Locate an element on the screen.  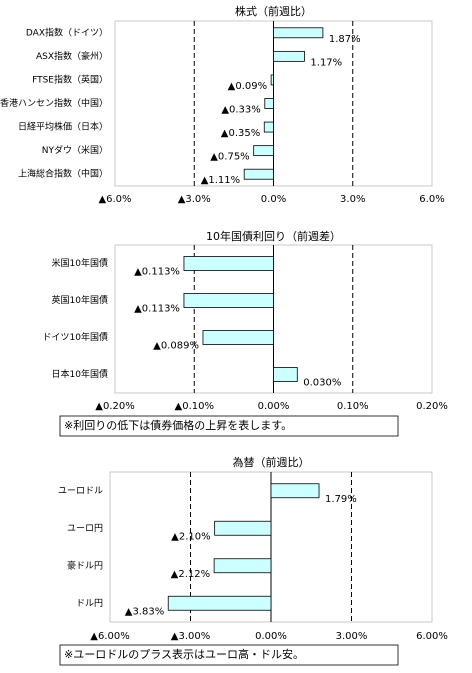
value-label: ▲0.75% is located at coordinates (229, 157).